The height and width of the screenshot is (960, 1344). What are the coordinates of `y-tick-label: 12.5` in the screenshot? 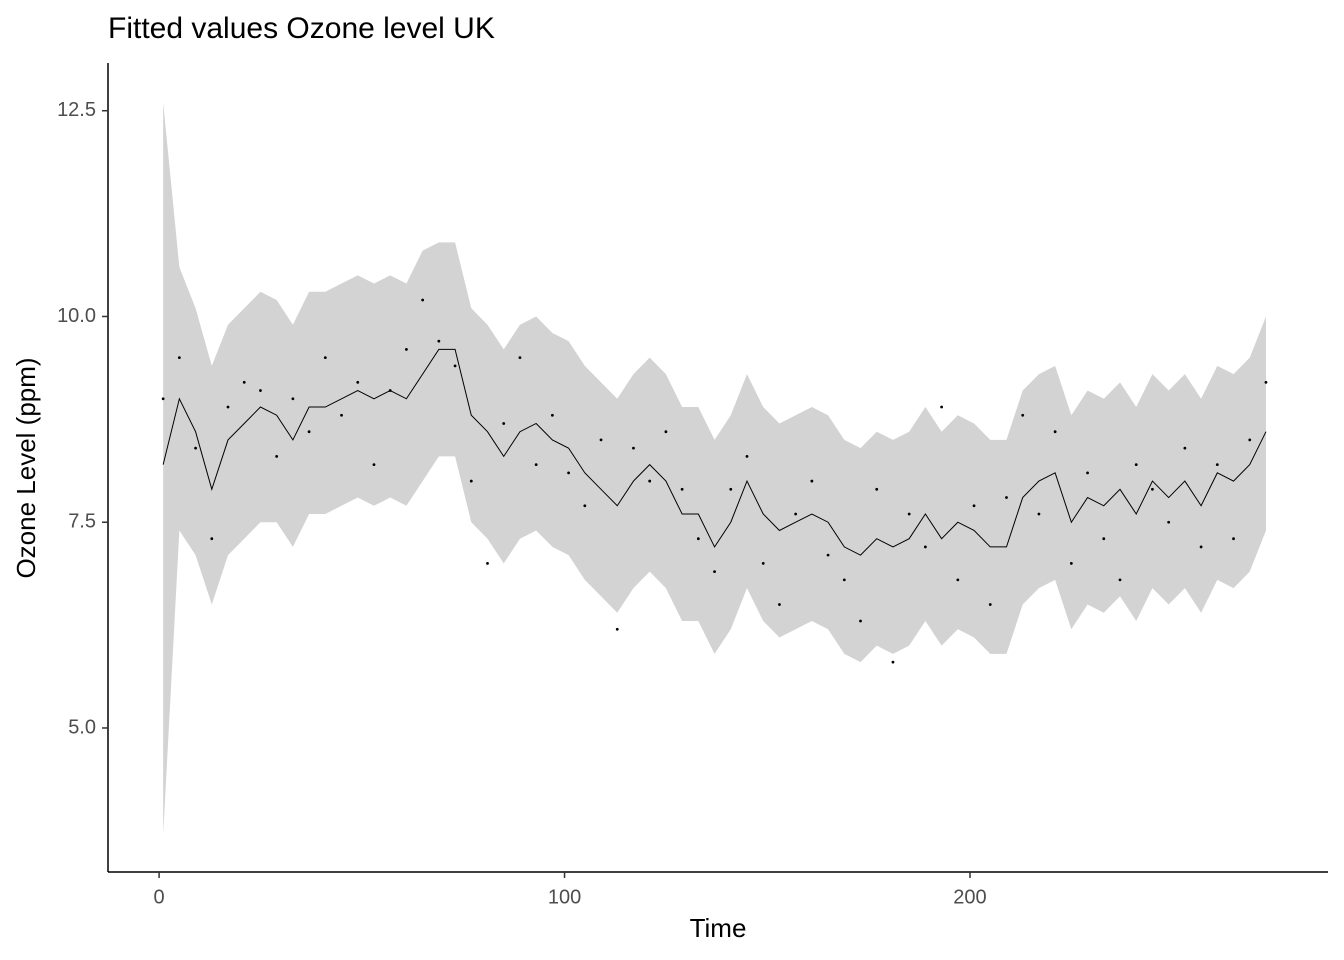 It's located at (76, 110).